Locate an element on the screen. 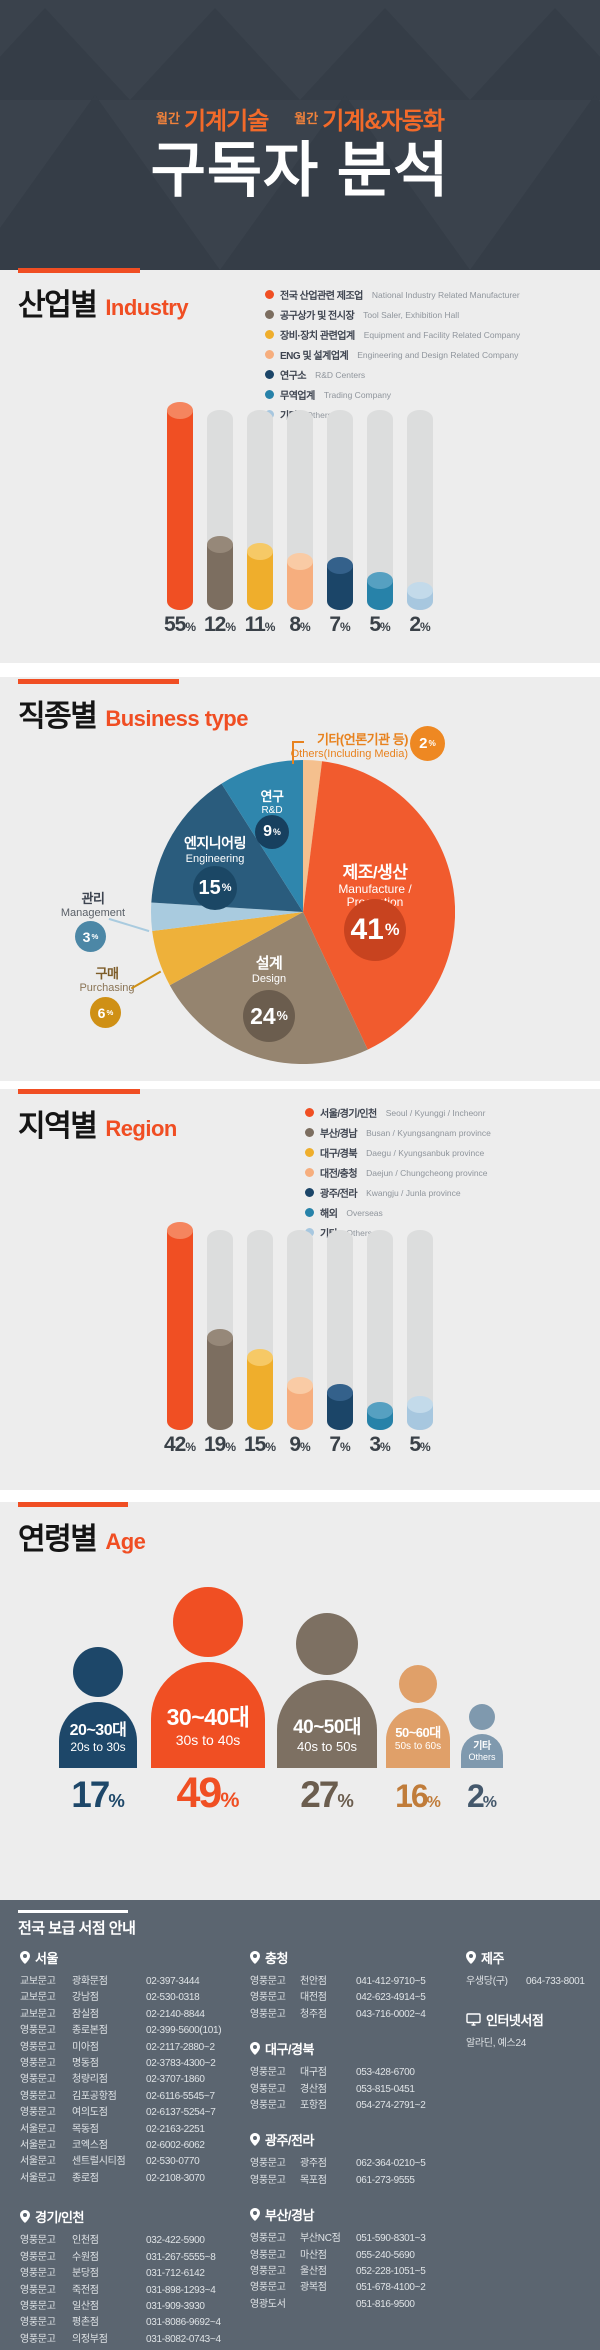 The width and height of the screenshot is (600, 2350). legend-item: 해외 Overseas is located at coordinates (398, 1212).